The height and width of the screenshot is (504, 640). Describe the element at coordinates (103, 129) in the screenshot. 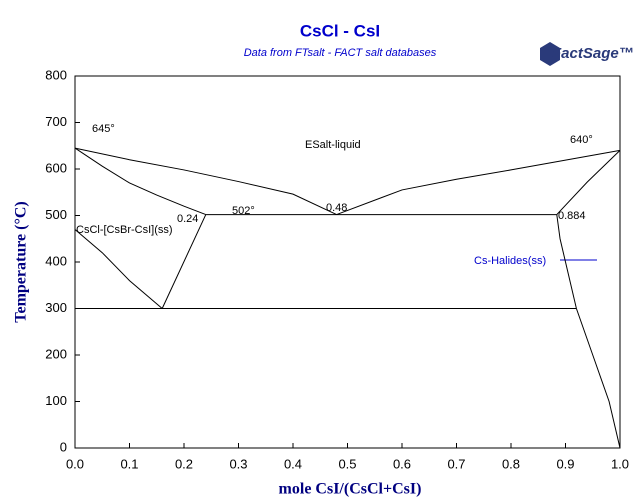

I see `annotation: 645°` at that location.